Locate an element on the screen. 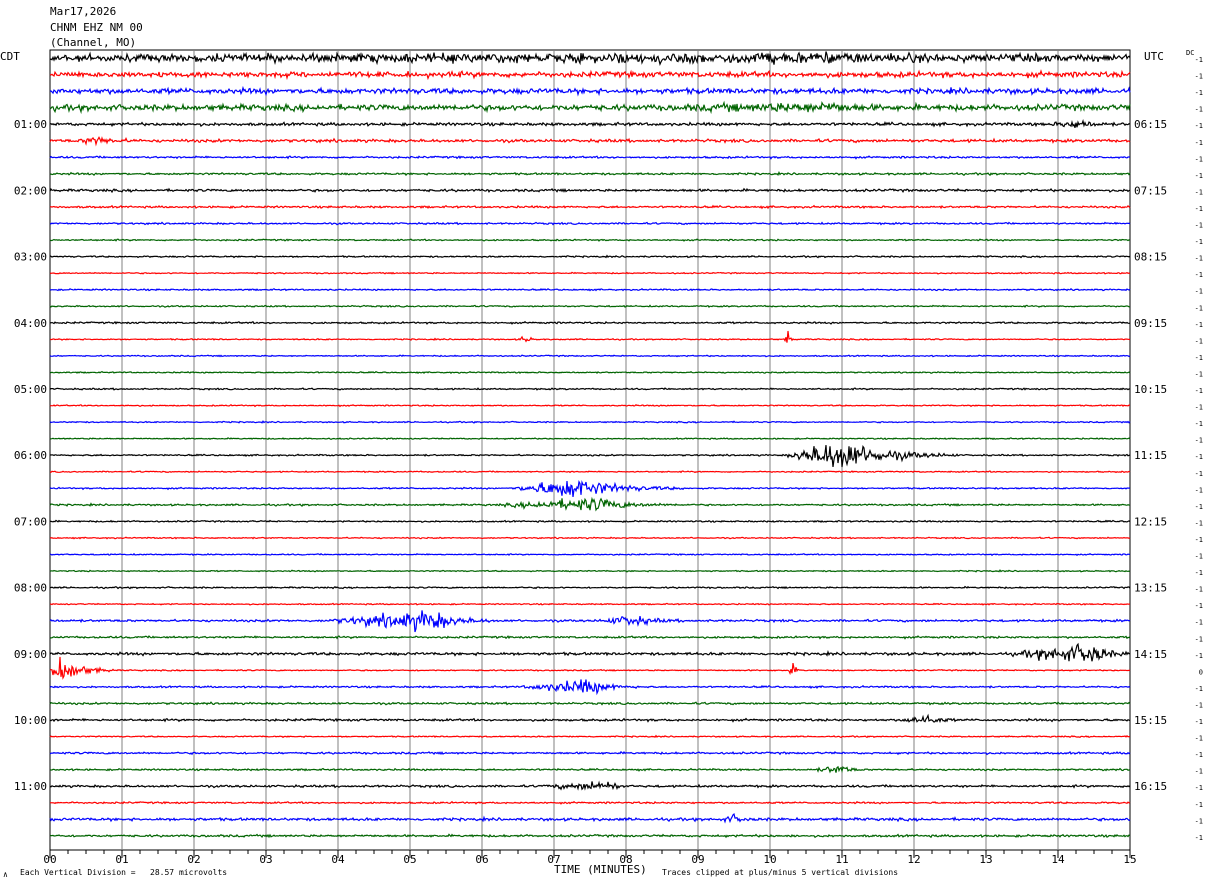 Image resolution: width=1210 pixels, height=886 pixels. x-tick-label: 15 is located at coordinates (1129, 859).